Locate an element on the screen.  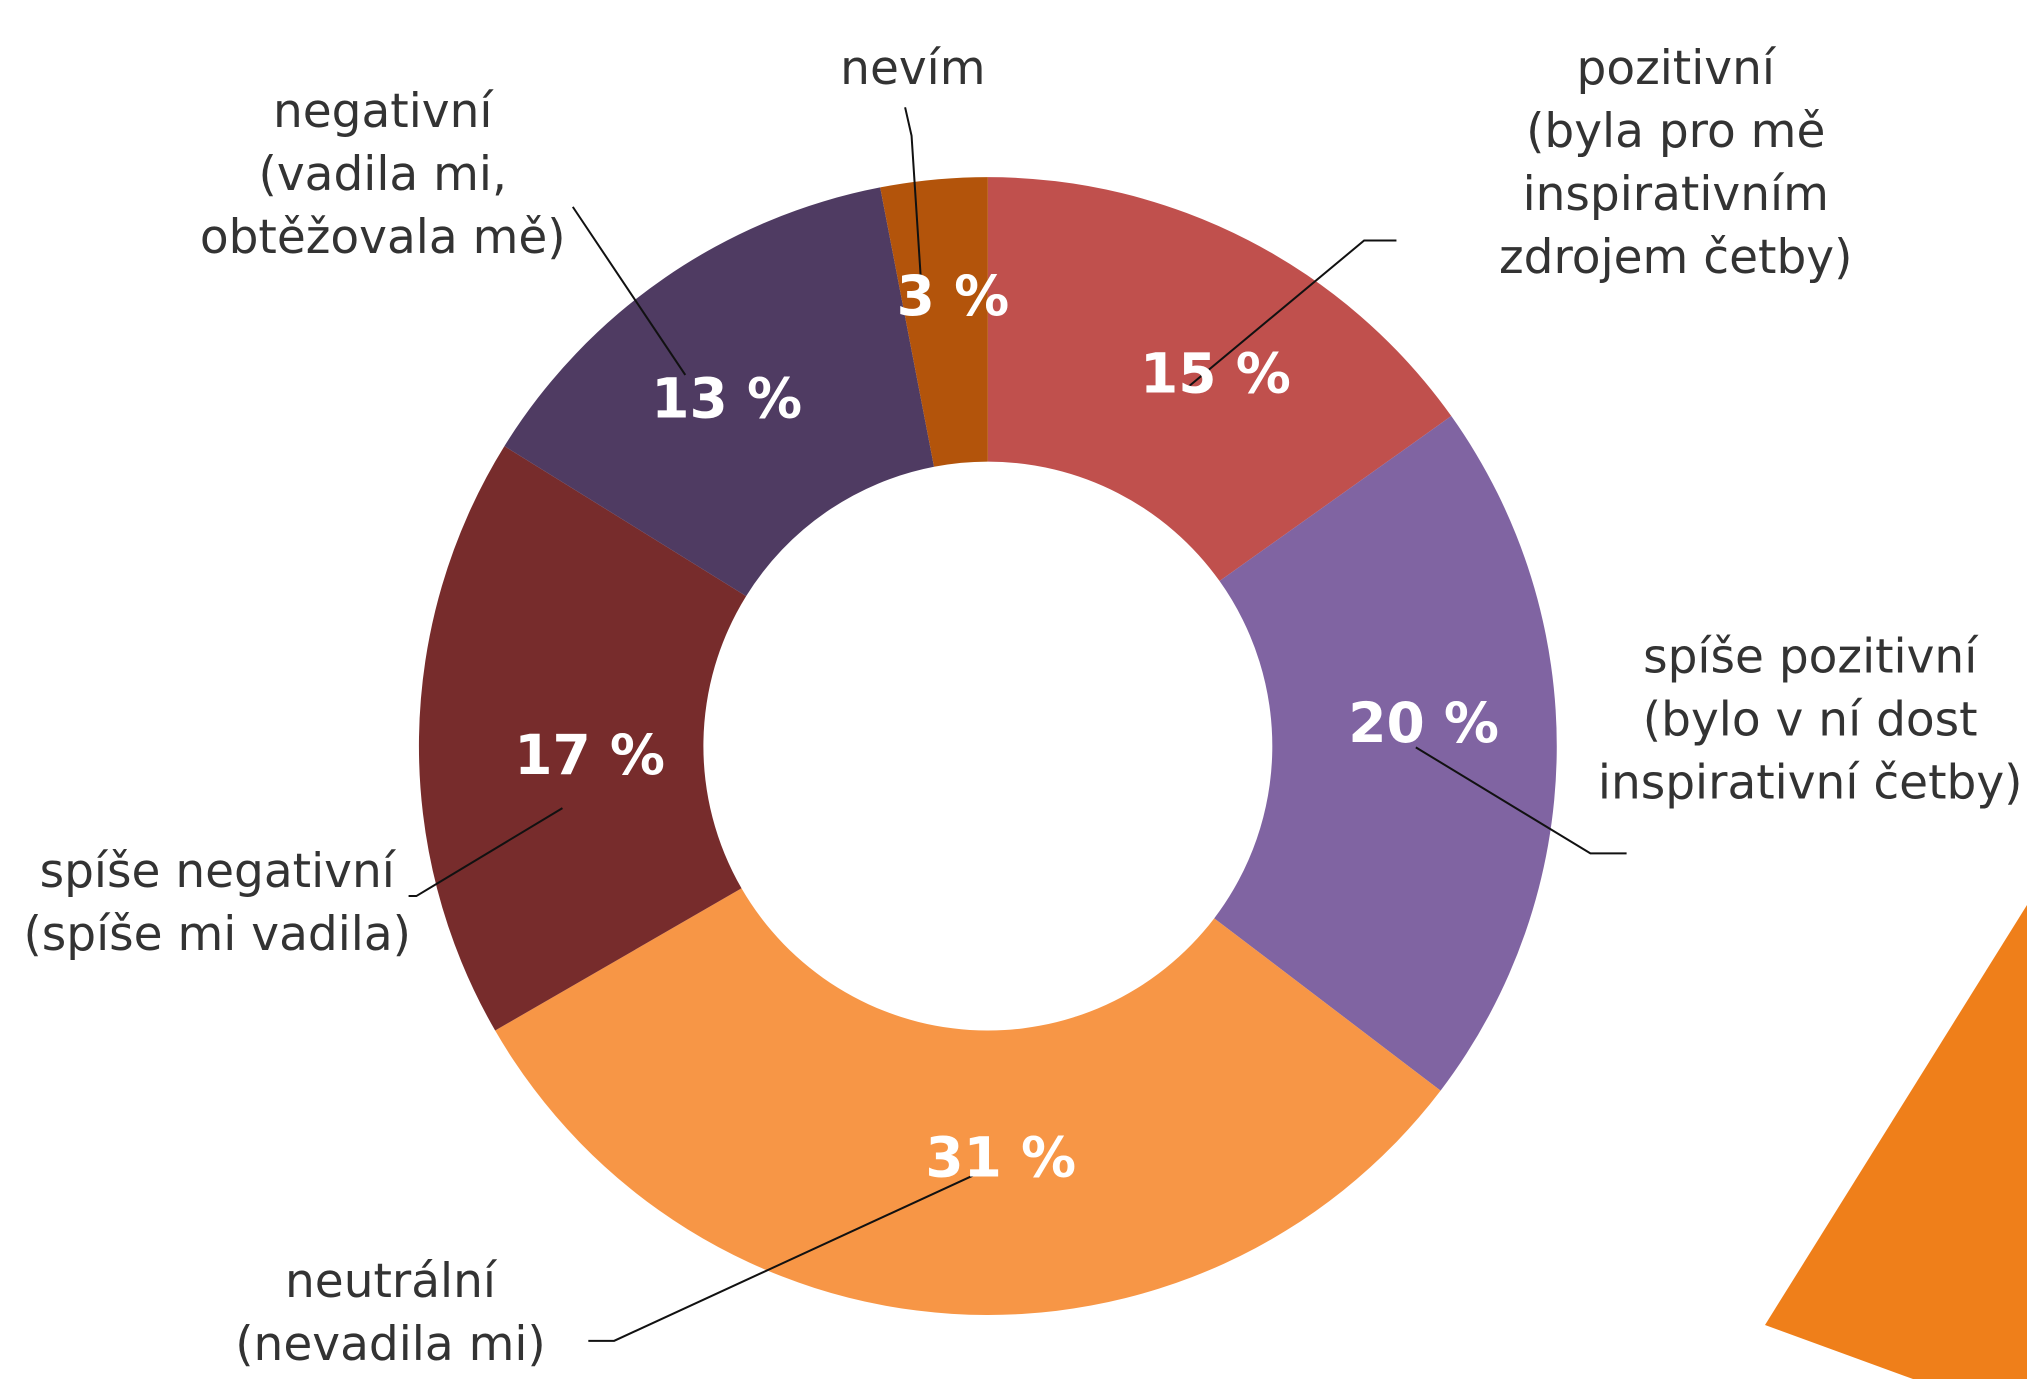
decoration is located at coordinates (1896, 1142).